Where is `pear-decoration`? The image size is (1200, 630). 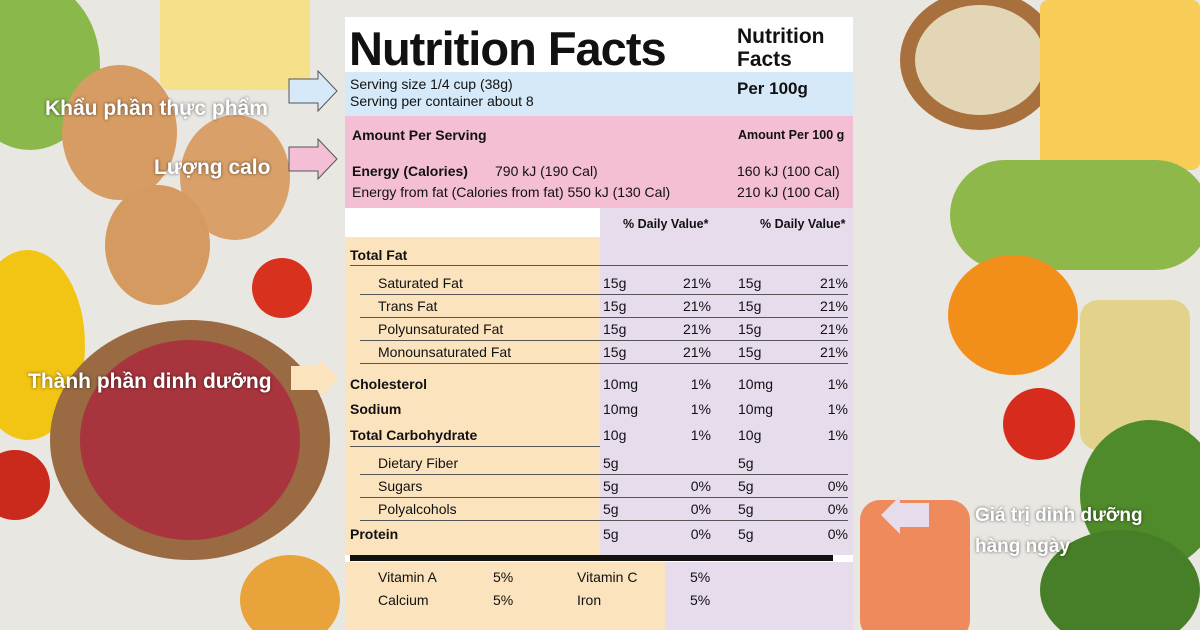
pear-decoration is located at coordinates (290, 592).